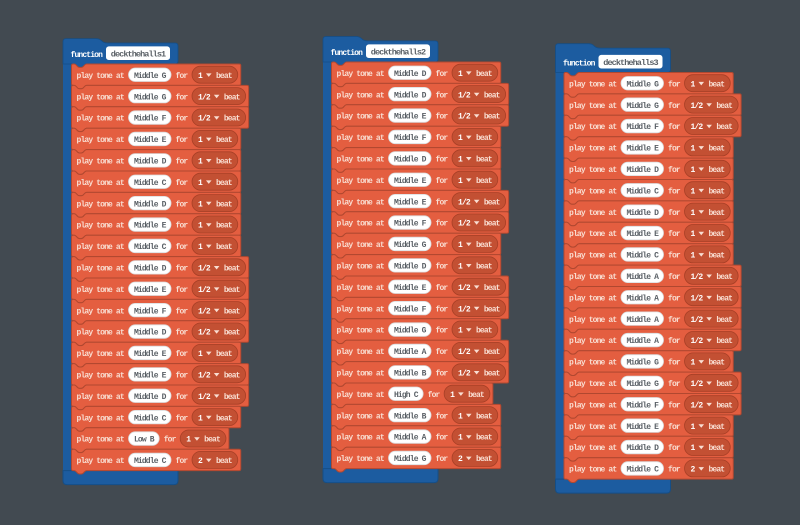  Describe the element at coordinates (642, 405) in the screenshot. I see `svg-text: Middle F` at that location.